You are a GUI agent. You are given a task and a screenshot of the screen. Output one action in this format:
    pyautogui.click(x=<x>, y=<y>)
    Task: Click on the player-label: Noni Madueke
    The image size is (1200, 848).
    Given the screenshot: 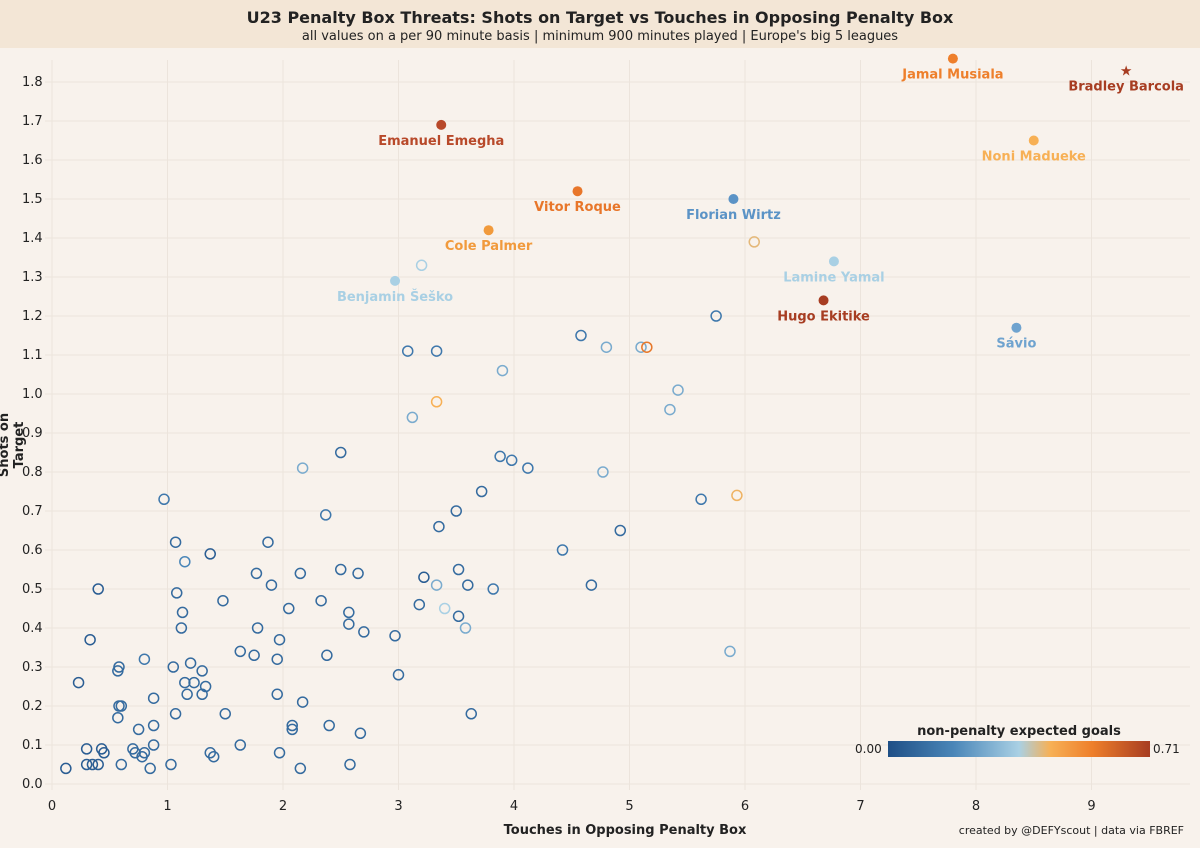 What is the action you would take?
    pyautogui.click(x=1034, y=157)
    